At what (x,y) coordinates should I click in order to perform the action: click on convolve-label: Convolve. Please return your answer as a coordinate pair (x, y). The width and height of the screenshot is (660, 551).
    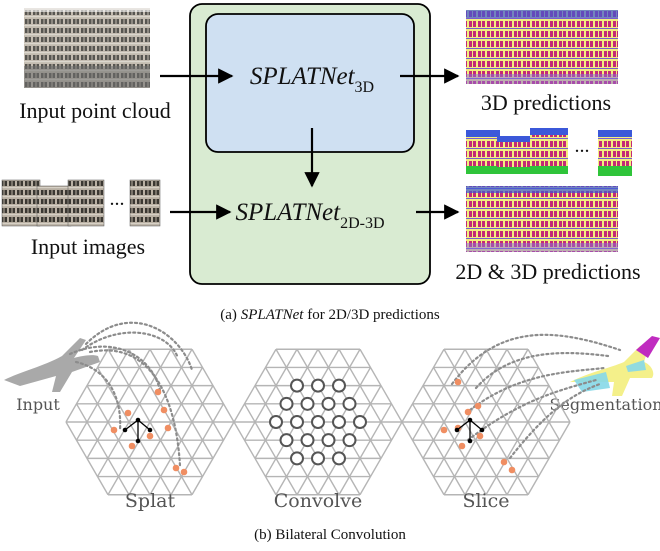
    Looking at the image, I should click on (318, 501).